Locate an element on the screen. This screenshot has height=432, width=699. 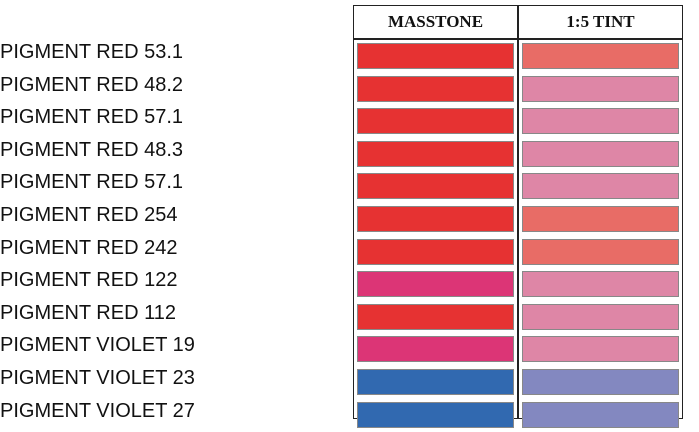
column-divider is located at coordinates (518, 212).